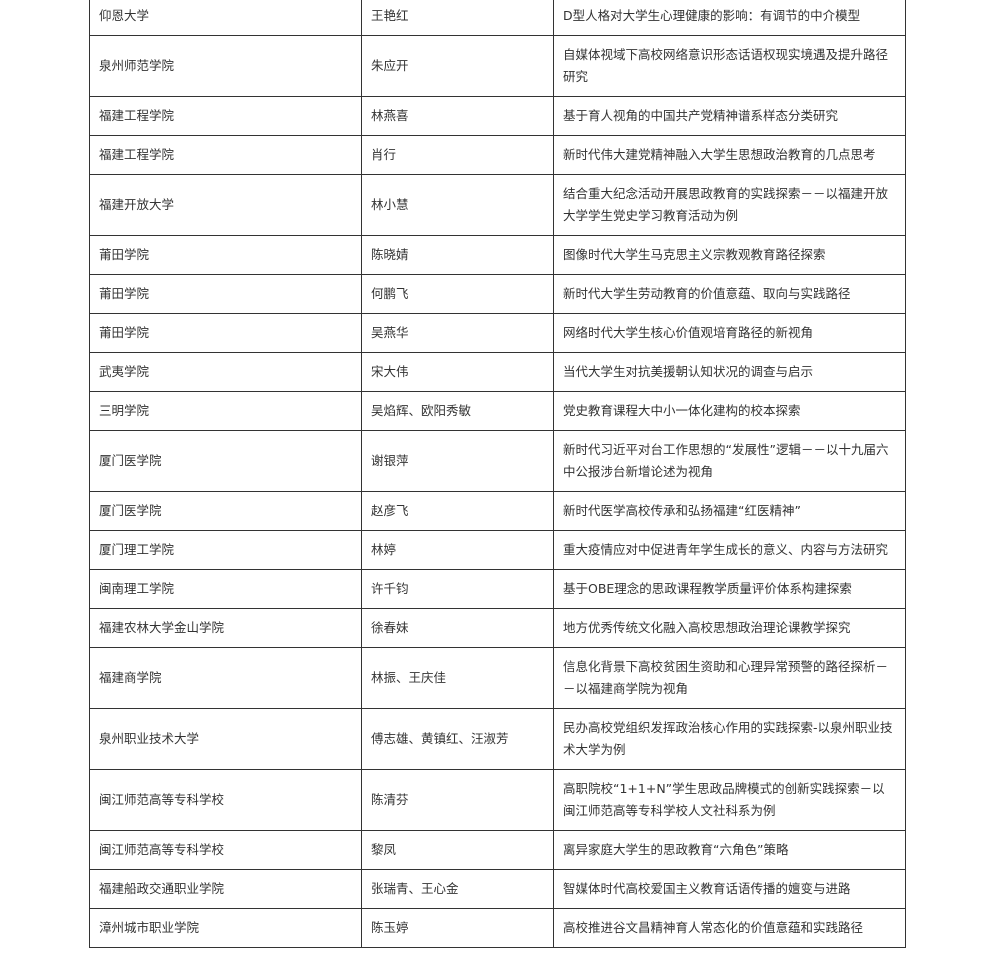 This screenshot has width=998, height=969. What do you see at coordinates (729, 255) in the screenshot?
I see `paper-title: 图像时代大学生马克思主义宗教观教育路径探索` at bounding box center [729, 255].